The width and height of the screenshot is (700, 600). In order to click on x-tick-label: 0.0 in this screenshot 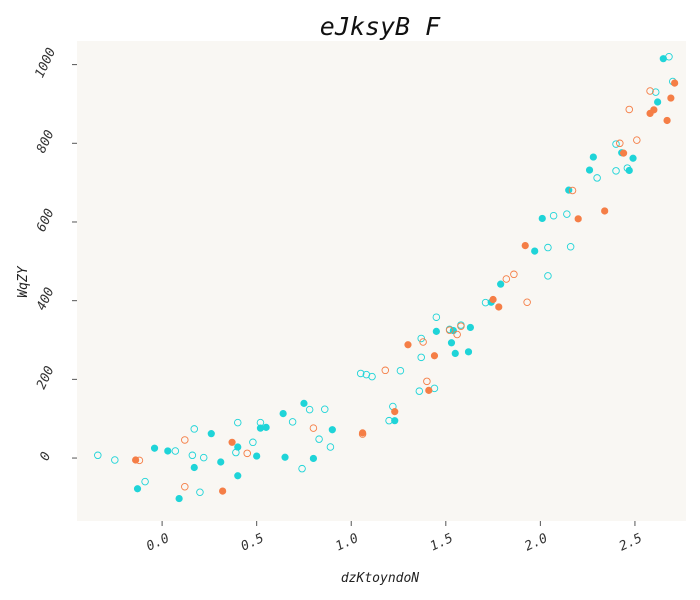, I will do `click(158, 543)`.